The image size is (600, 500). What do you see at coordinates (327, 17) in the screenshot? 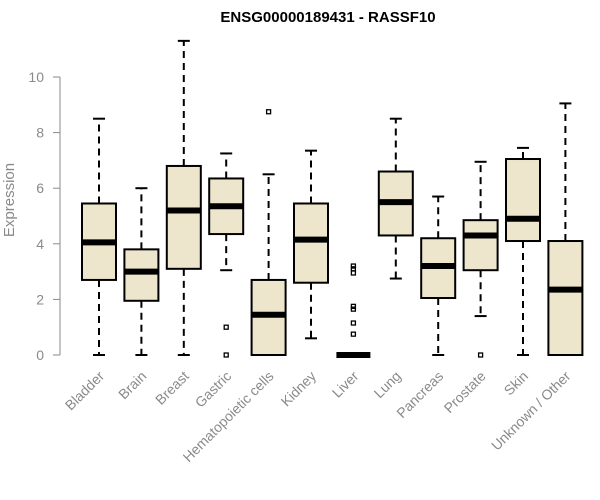
I see `chart-title: ENSG00000189431 - RASSF10` at bounding box center [327, 17].